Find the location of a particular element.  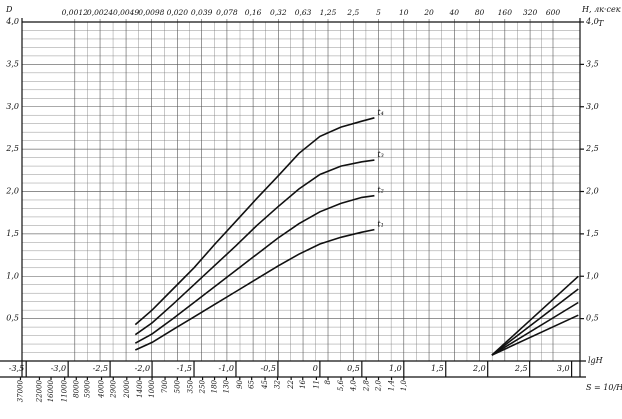

y2-tick-label: 3,0 is located at coordinates (592, 106).